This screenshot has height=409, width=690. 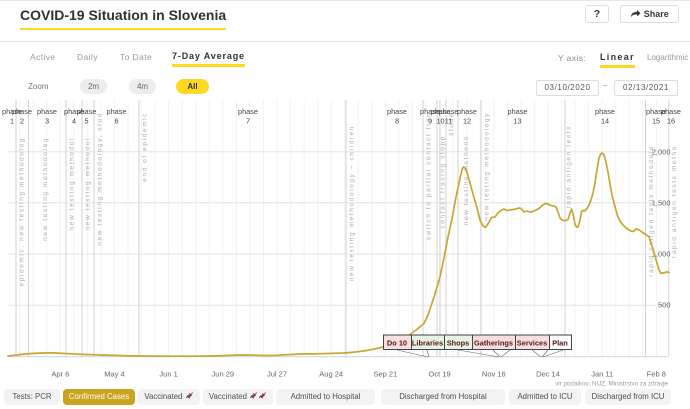 I want to click on svg-text: May 4, so click(x=114, y=374).